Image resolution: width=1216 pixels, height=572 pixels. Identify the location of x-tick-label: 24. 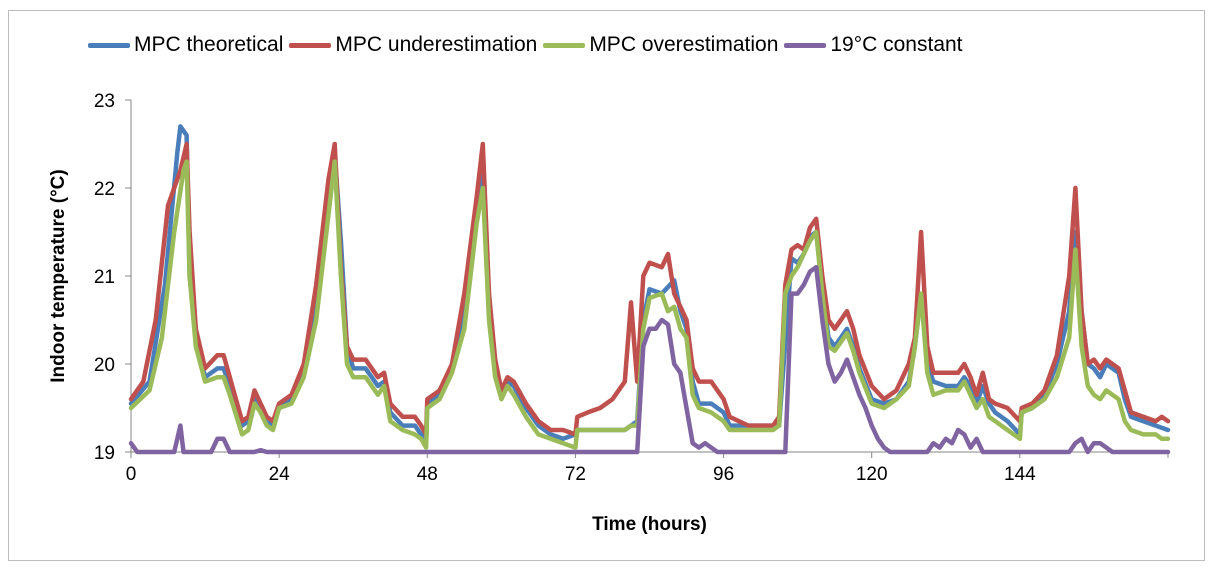
(280, 474).